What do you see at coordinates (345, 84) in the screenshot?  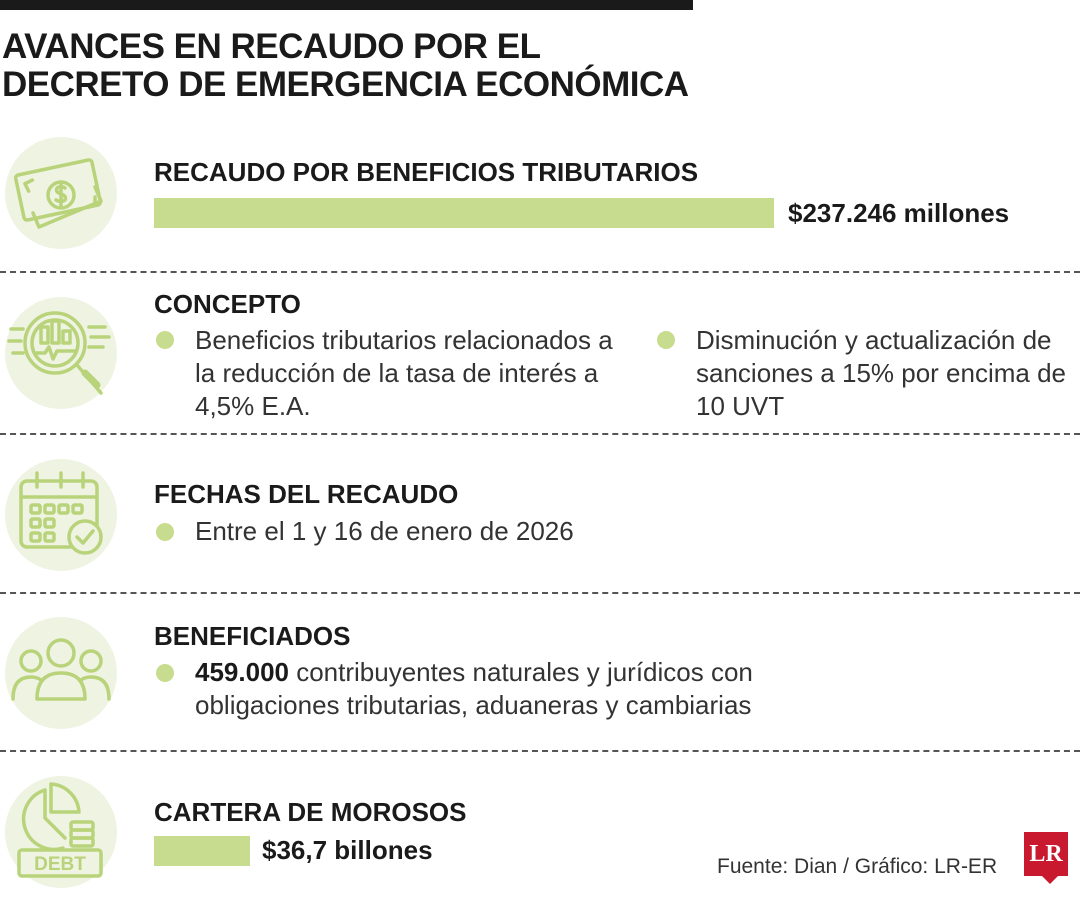 I see `title-line-2: DECRETO DE EMERGENCIA ECONÓMICA` at bounding box center [345, 84].